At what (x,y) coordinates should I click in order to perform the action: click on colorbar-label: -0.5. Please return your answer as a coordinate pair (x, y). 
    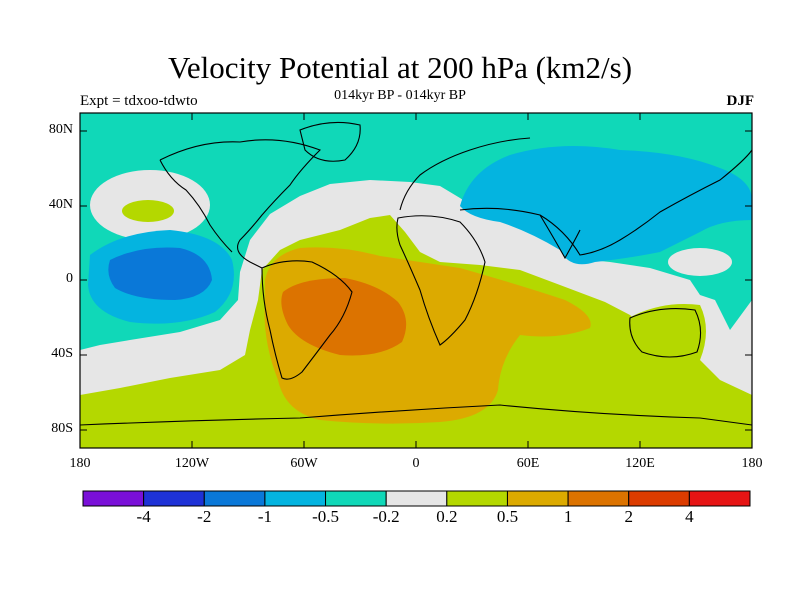
    Looking at the image, I should click on (325, 516).